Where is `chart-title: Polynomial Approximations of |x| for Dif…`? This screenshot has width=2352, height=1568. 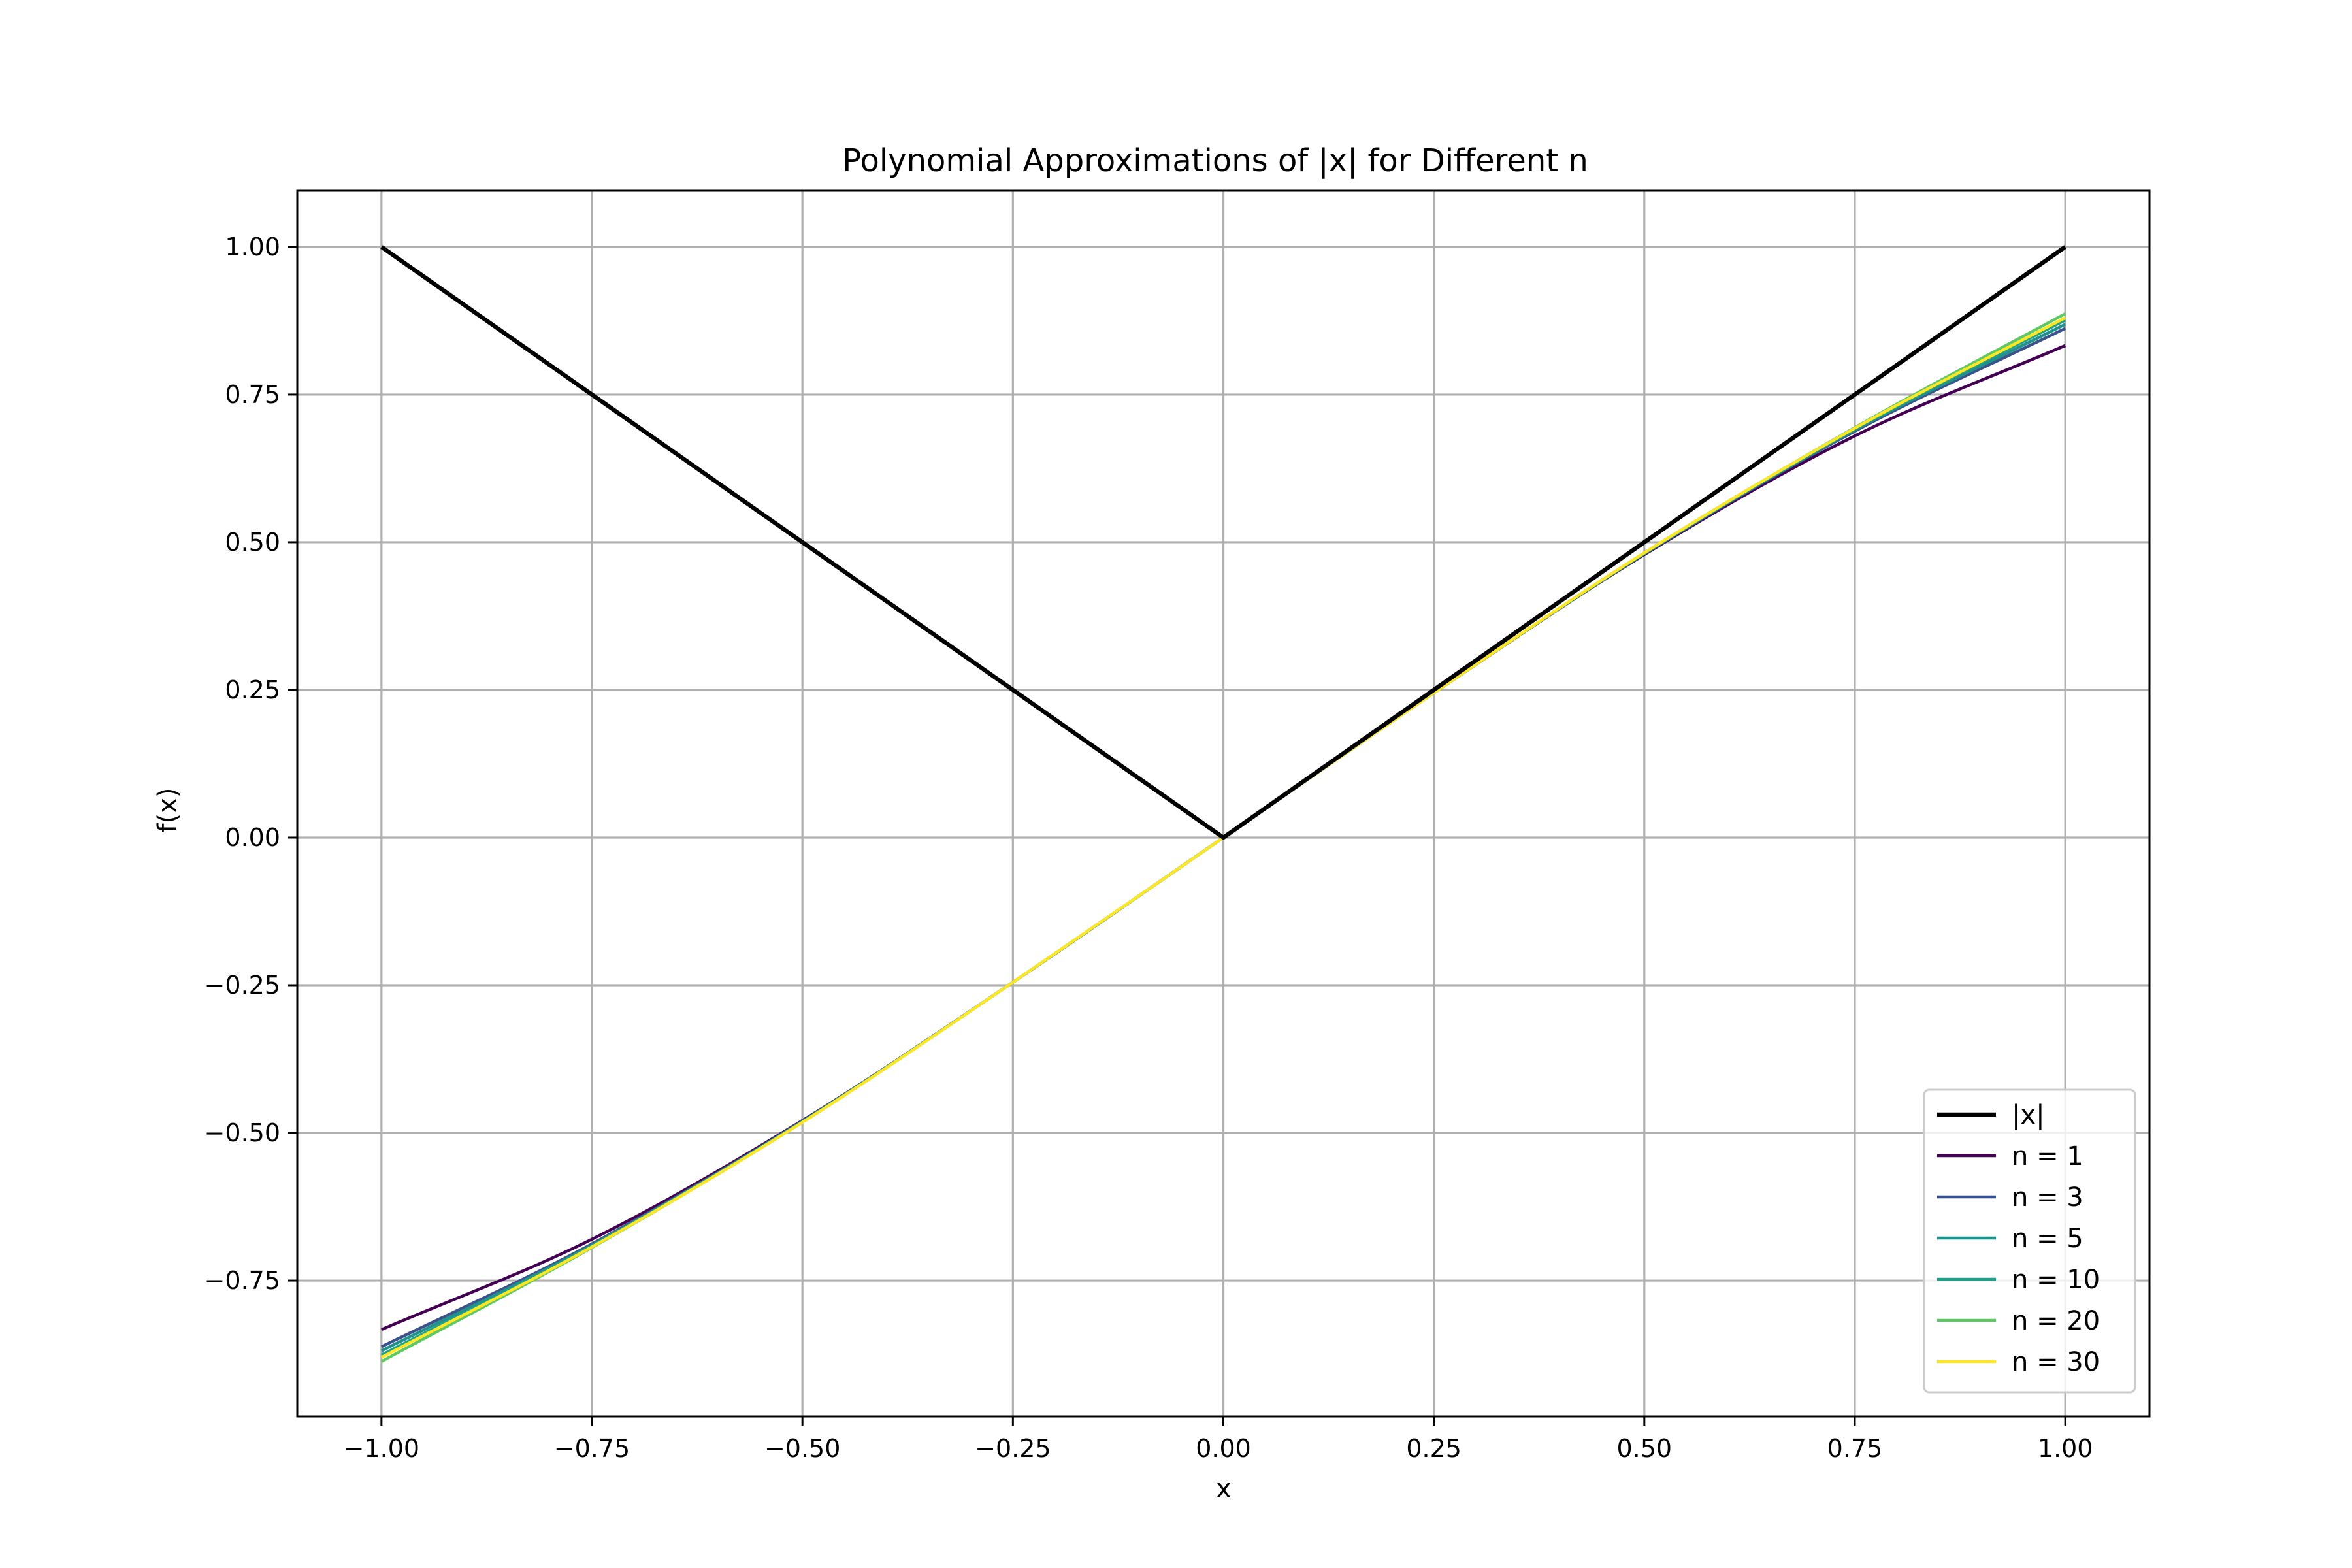 chart-title: Polynomial Approximations of |x| for Dif… is located at coordinates (1215, 160).